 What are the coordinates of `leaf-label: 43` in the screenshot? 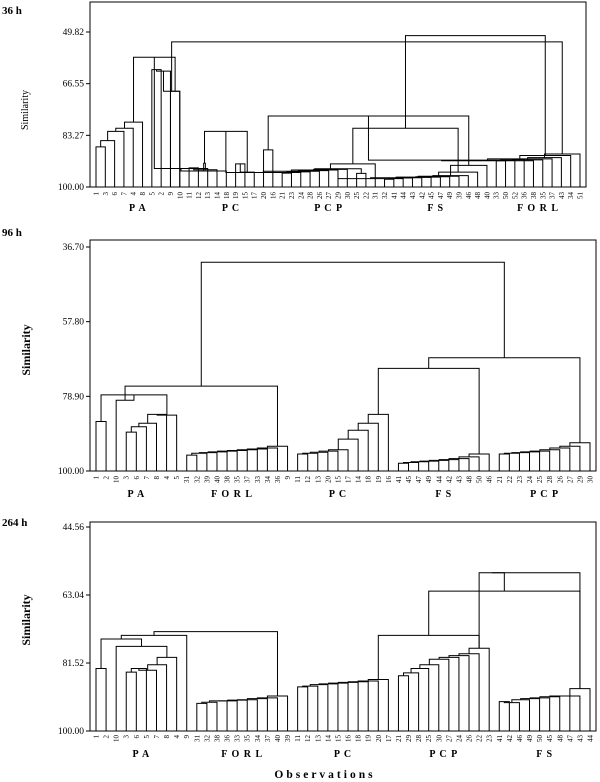 It's located at (580, 739).